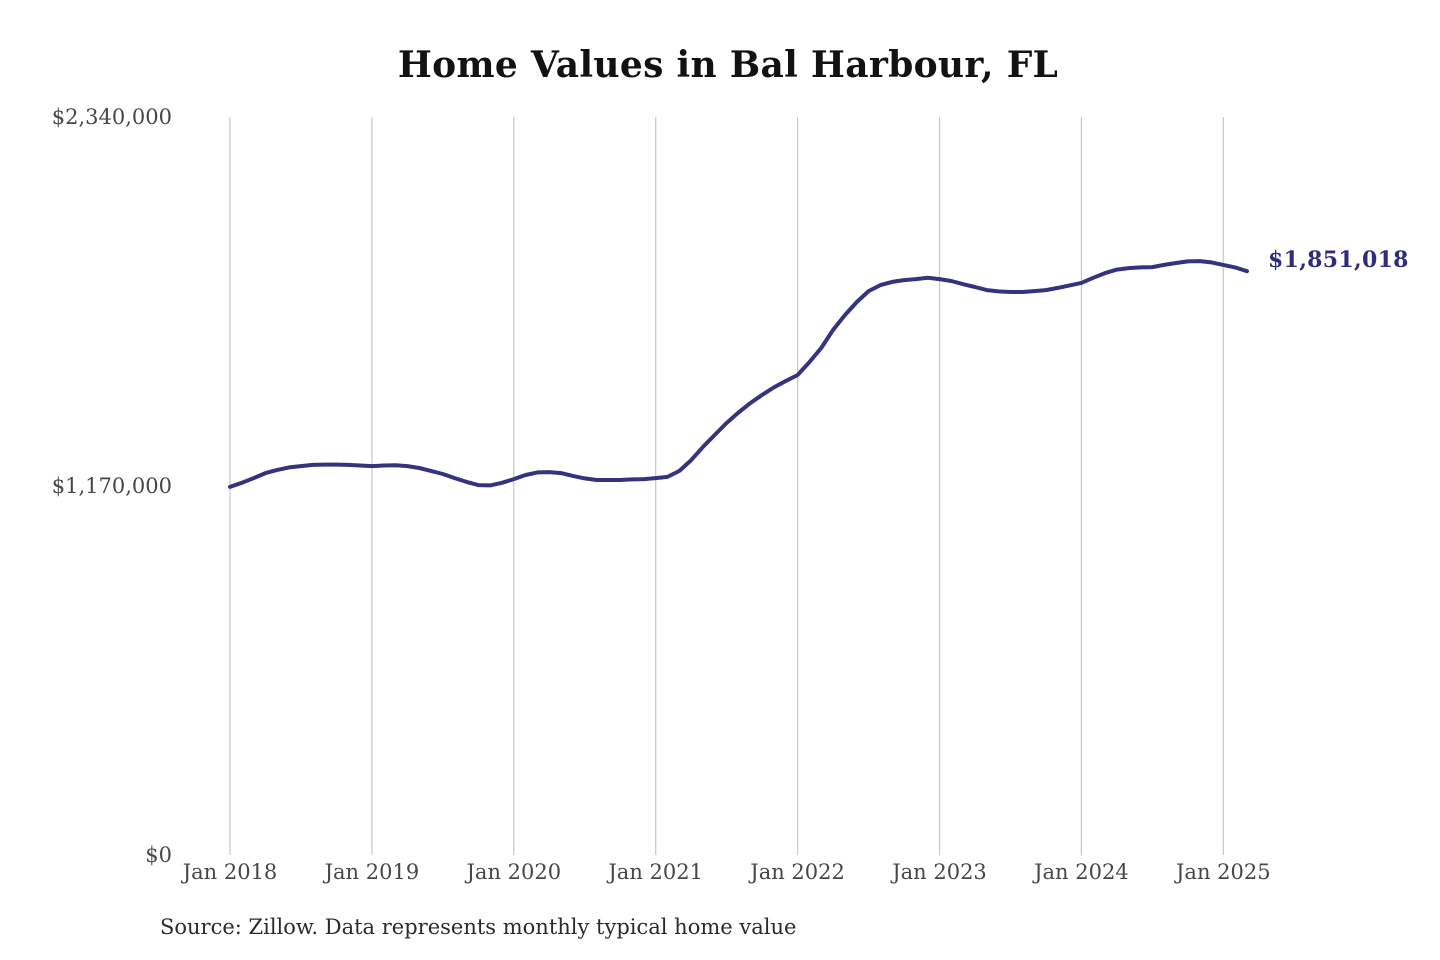  What do you see at coordinates (1081, 872) in the screenshot?
I see `x-tick-label: Jan 2024` at bounding box center [1081, 872].